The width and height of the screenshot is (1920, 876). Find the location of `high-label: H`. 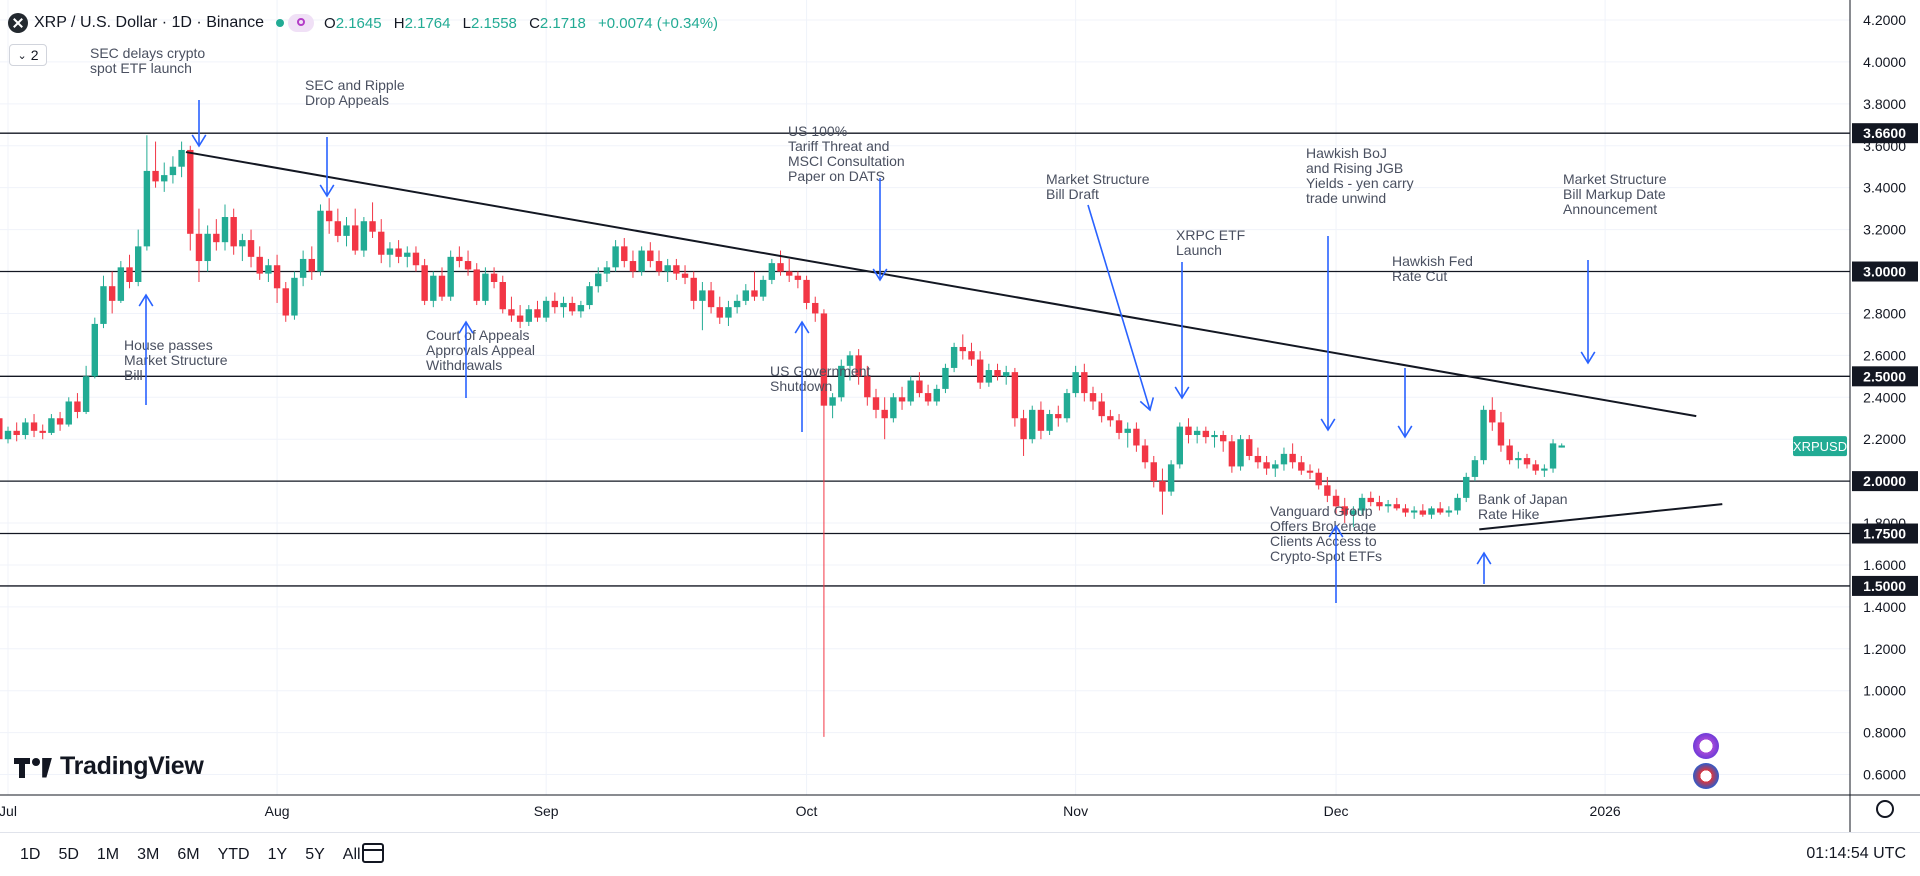

high-label: H is located at coordinates (399, 23).